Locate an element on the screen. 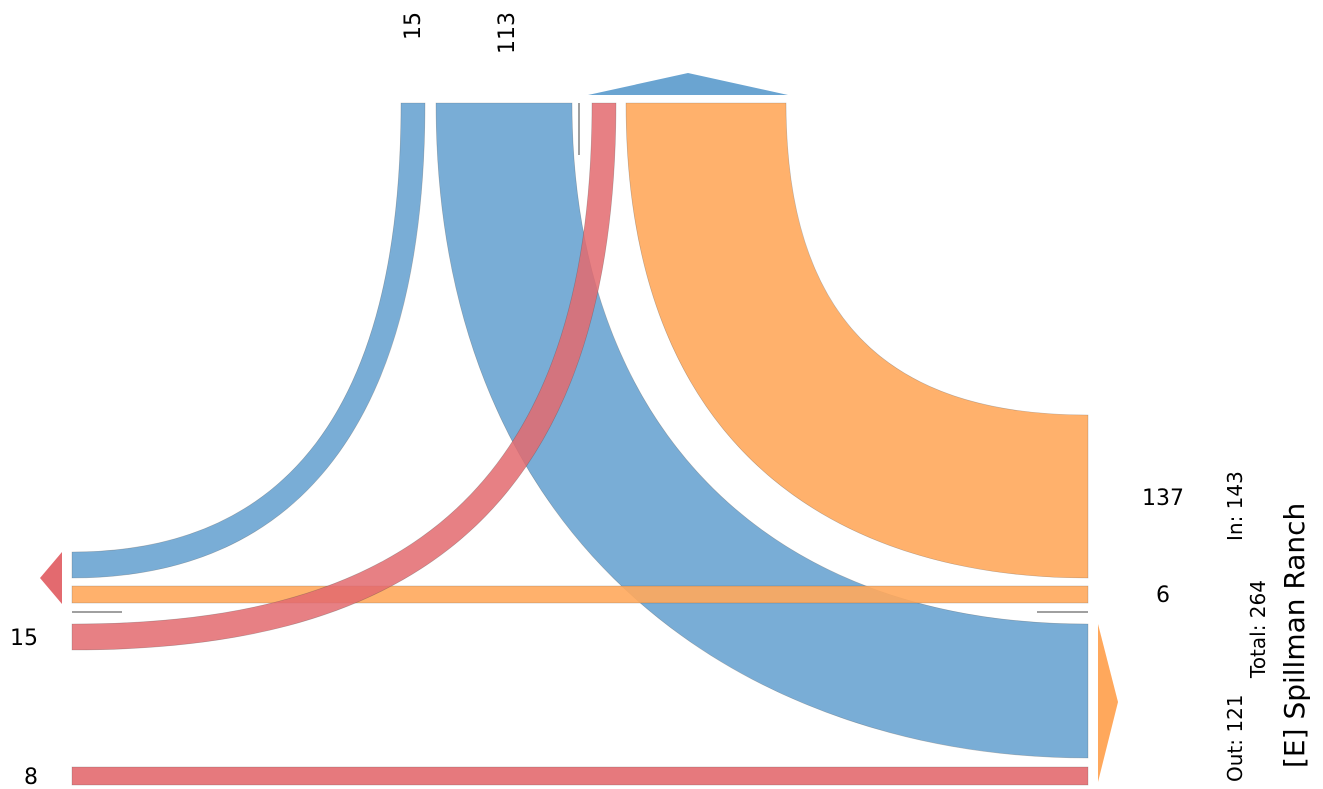  label-left-b: 8 is located at coordinates (31, 777).